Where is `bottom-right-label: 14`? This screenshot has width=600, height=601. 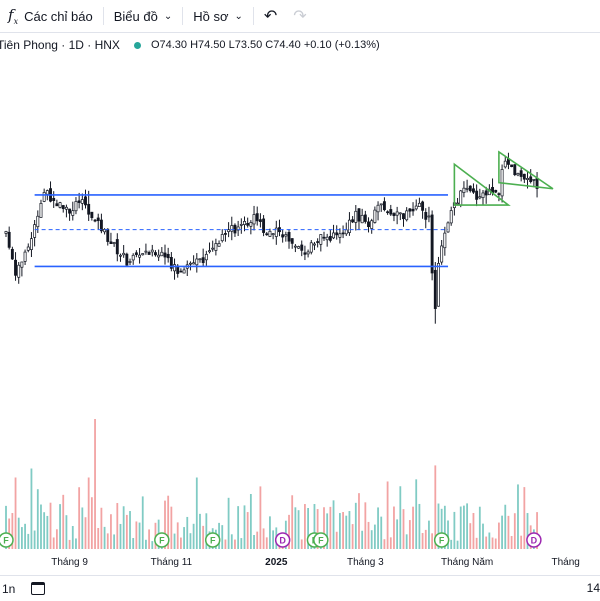 bottom-right-label: 14 is located at coordinates (593, 588).